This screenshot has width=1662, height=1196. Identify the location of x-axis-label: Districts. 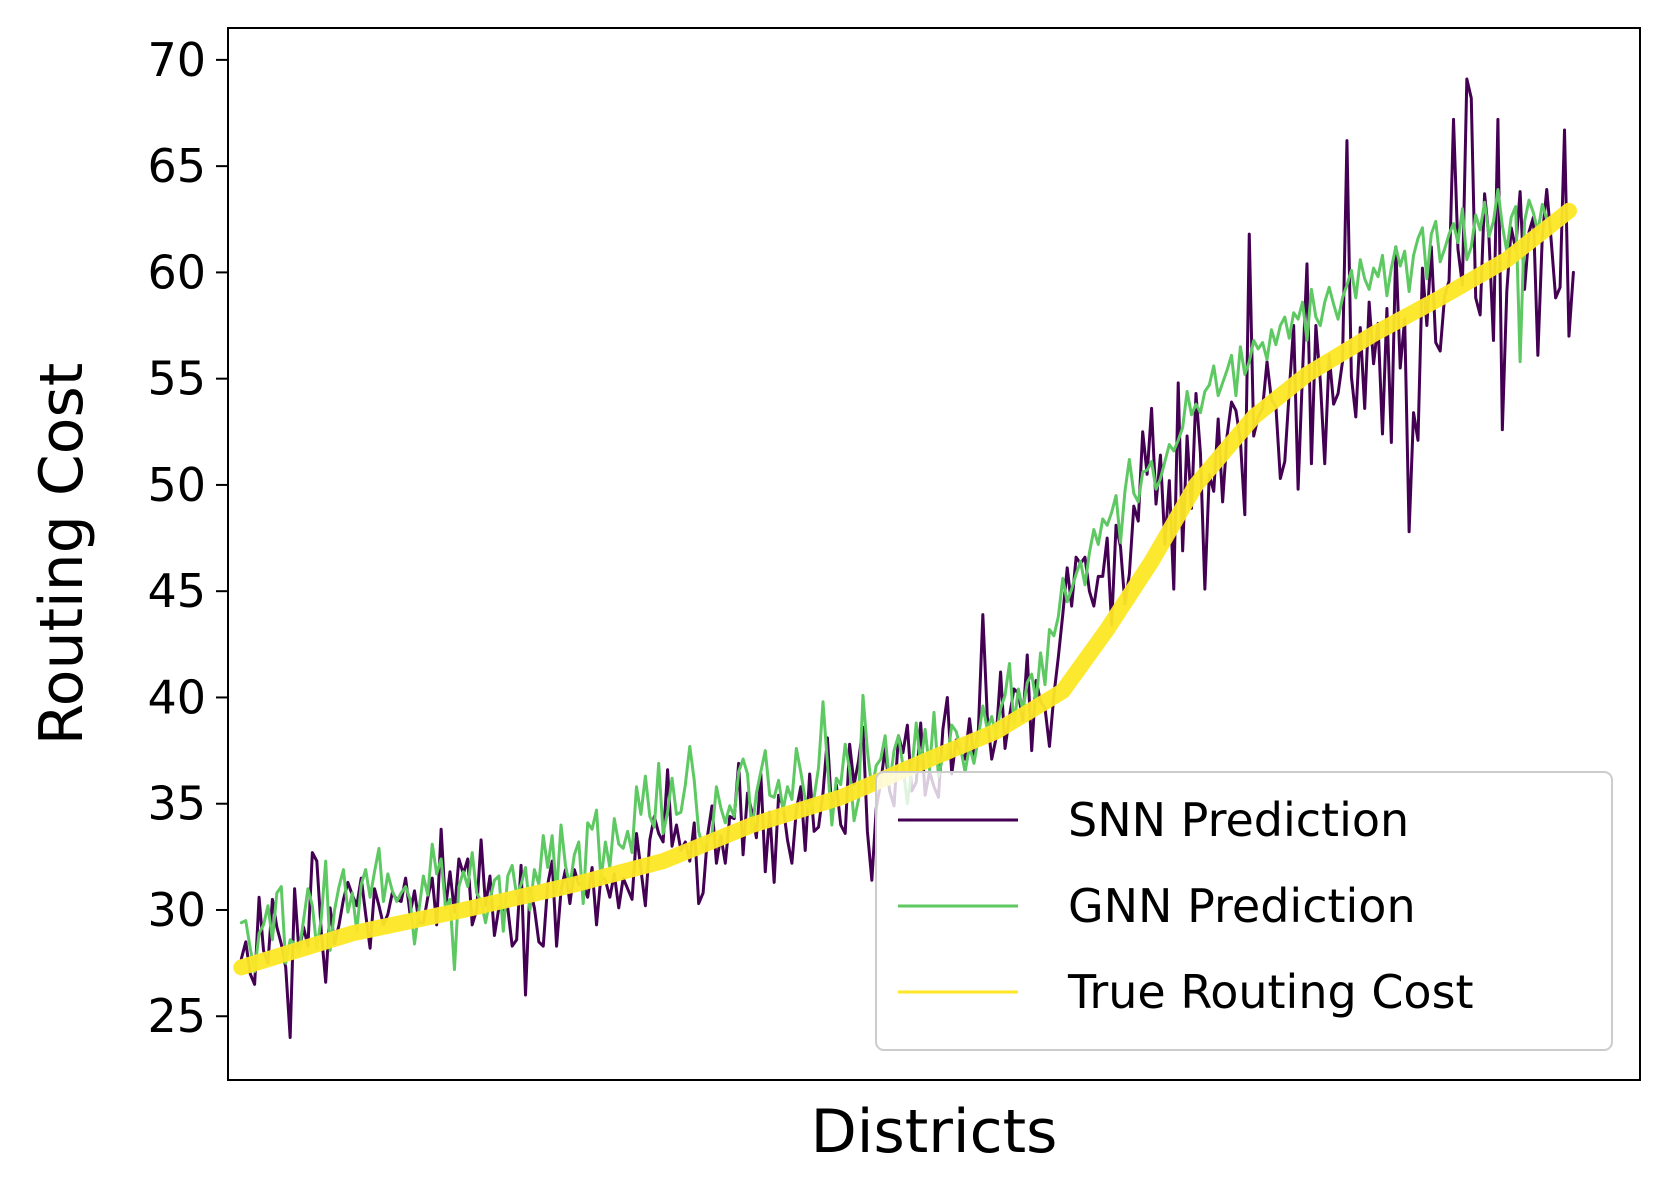
(934, 1132).